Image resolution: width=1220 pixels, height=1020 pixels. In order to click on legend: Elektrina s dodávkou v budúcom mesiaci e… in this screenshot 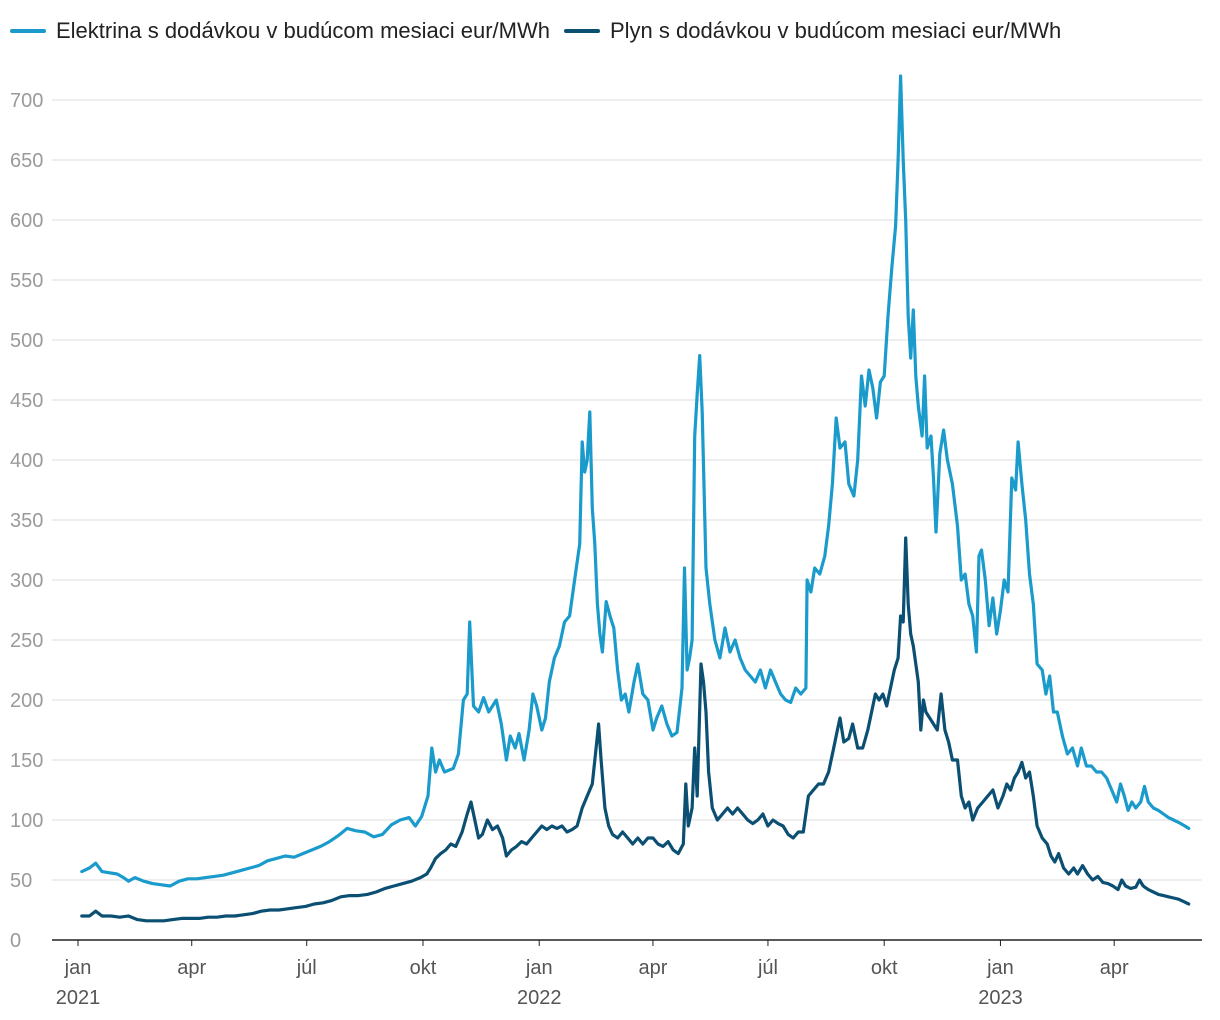, I will do `click(542, 31)`.